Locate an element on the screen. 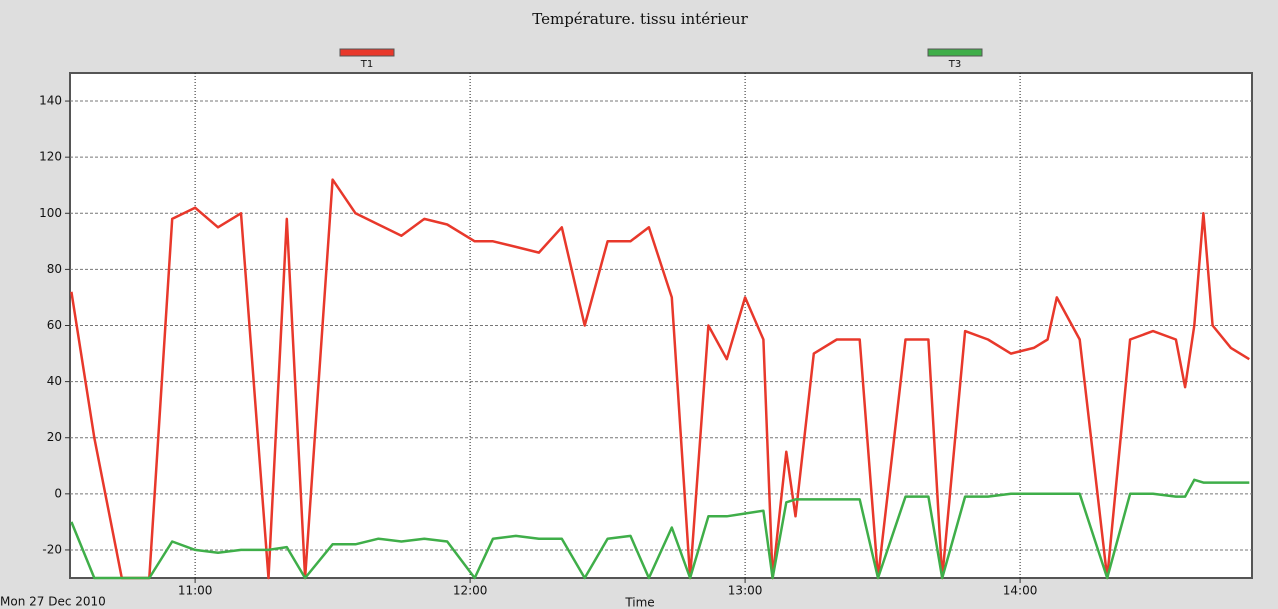 The height and width of the screenshot is (609, 1278). legend-label: T1 is located at coordinates (366, 64).